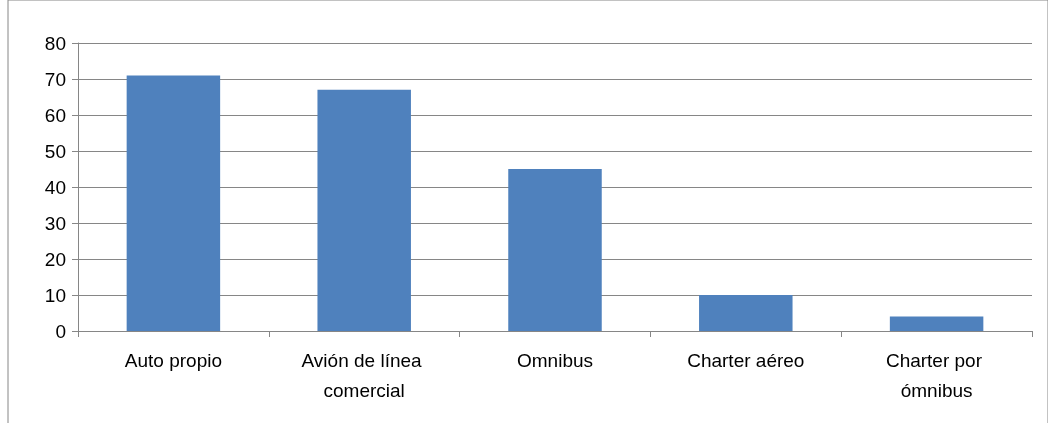 The height and width of the screenshot is (423, 1048). Describe the element at coordinates (55, 223) in the screenshot. I see `y-tick-label: 30` at that location.